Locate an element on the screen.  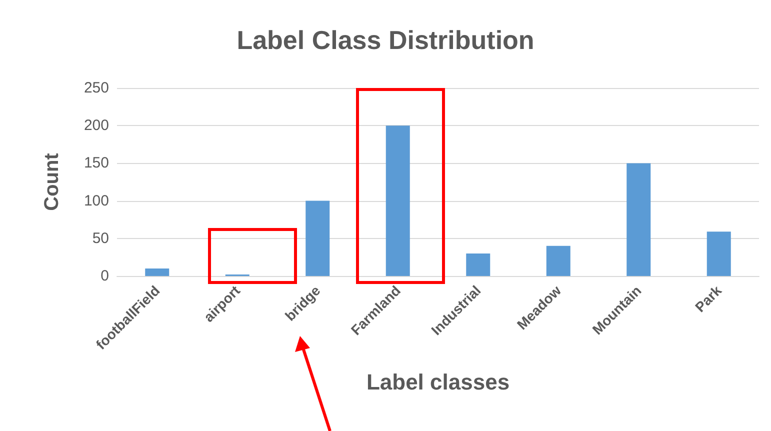
x-axis-title: Label classes is located at coordinates (438, 382).